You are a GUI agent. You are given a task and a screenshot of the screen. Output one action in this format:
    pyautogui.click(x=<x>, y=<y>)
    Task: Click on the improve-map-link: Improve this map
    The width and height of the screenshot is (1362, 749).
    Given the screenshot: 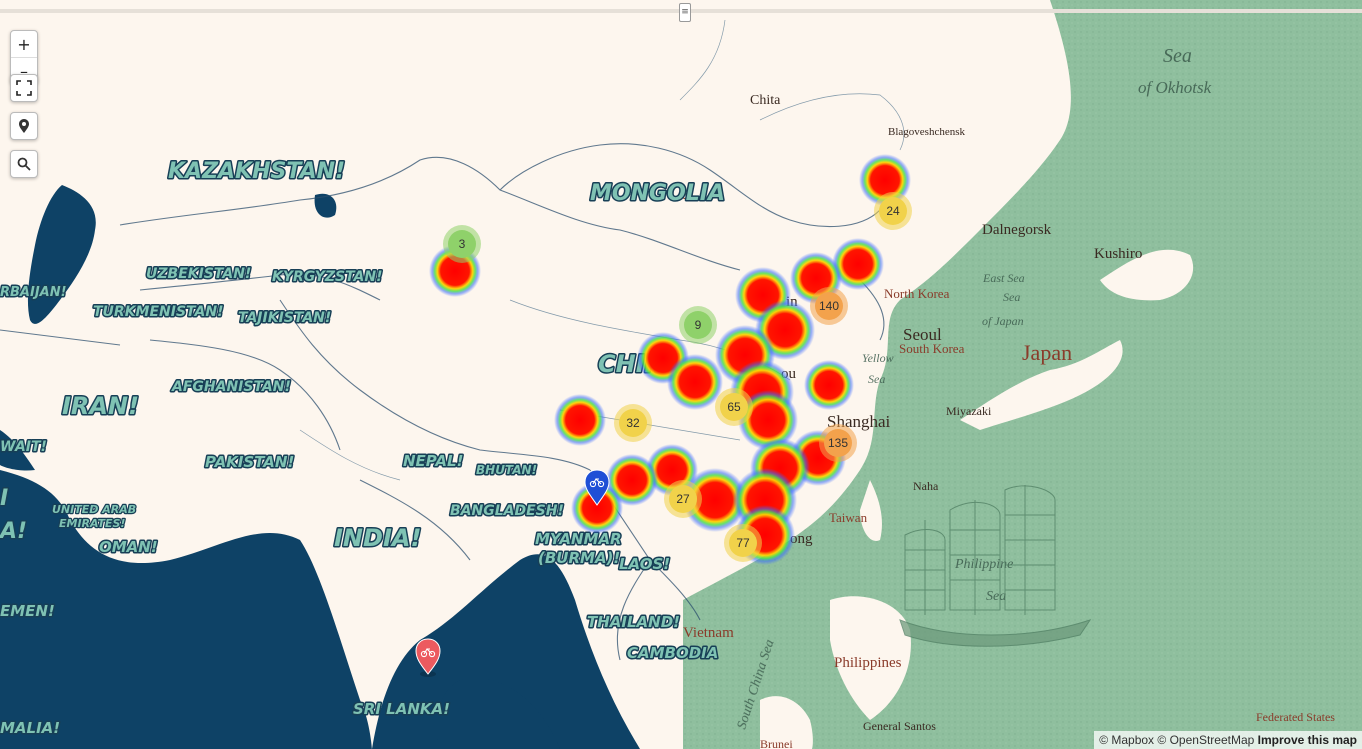 What is the action you would take?
    pyautogui.click(x=1307, y=740)
    